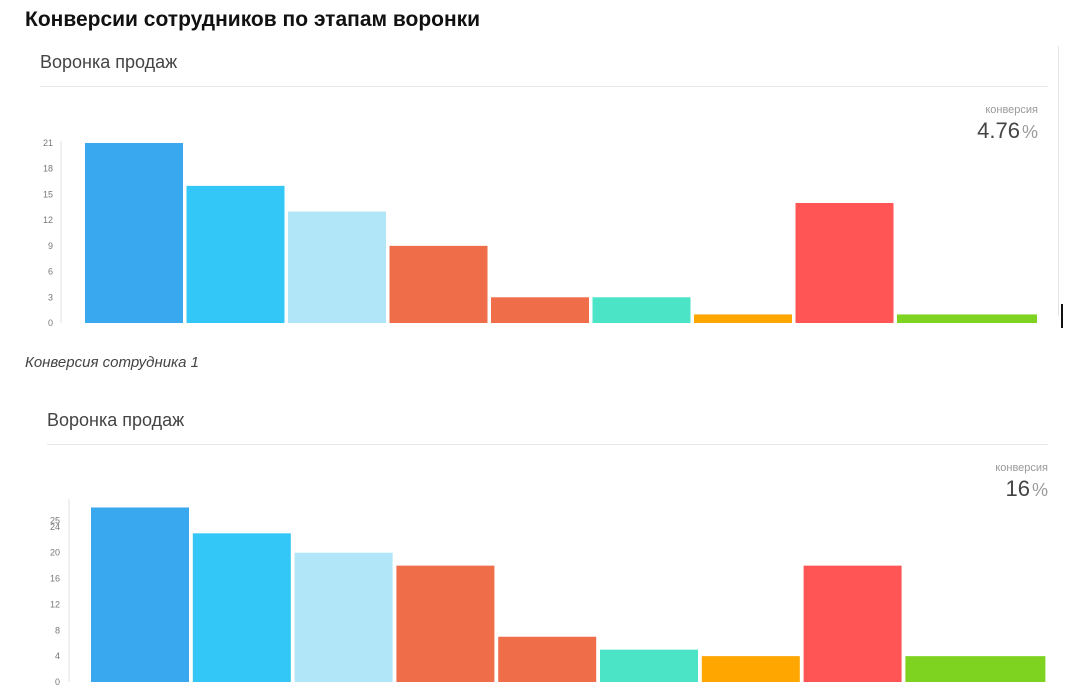  Describe the element at coordinates (253, 19) in the screenshot. I see `page-title: Конверсии сотрудников по этапам воронки` at that location.